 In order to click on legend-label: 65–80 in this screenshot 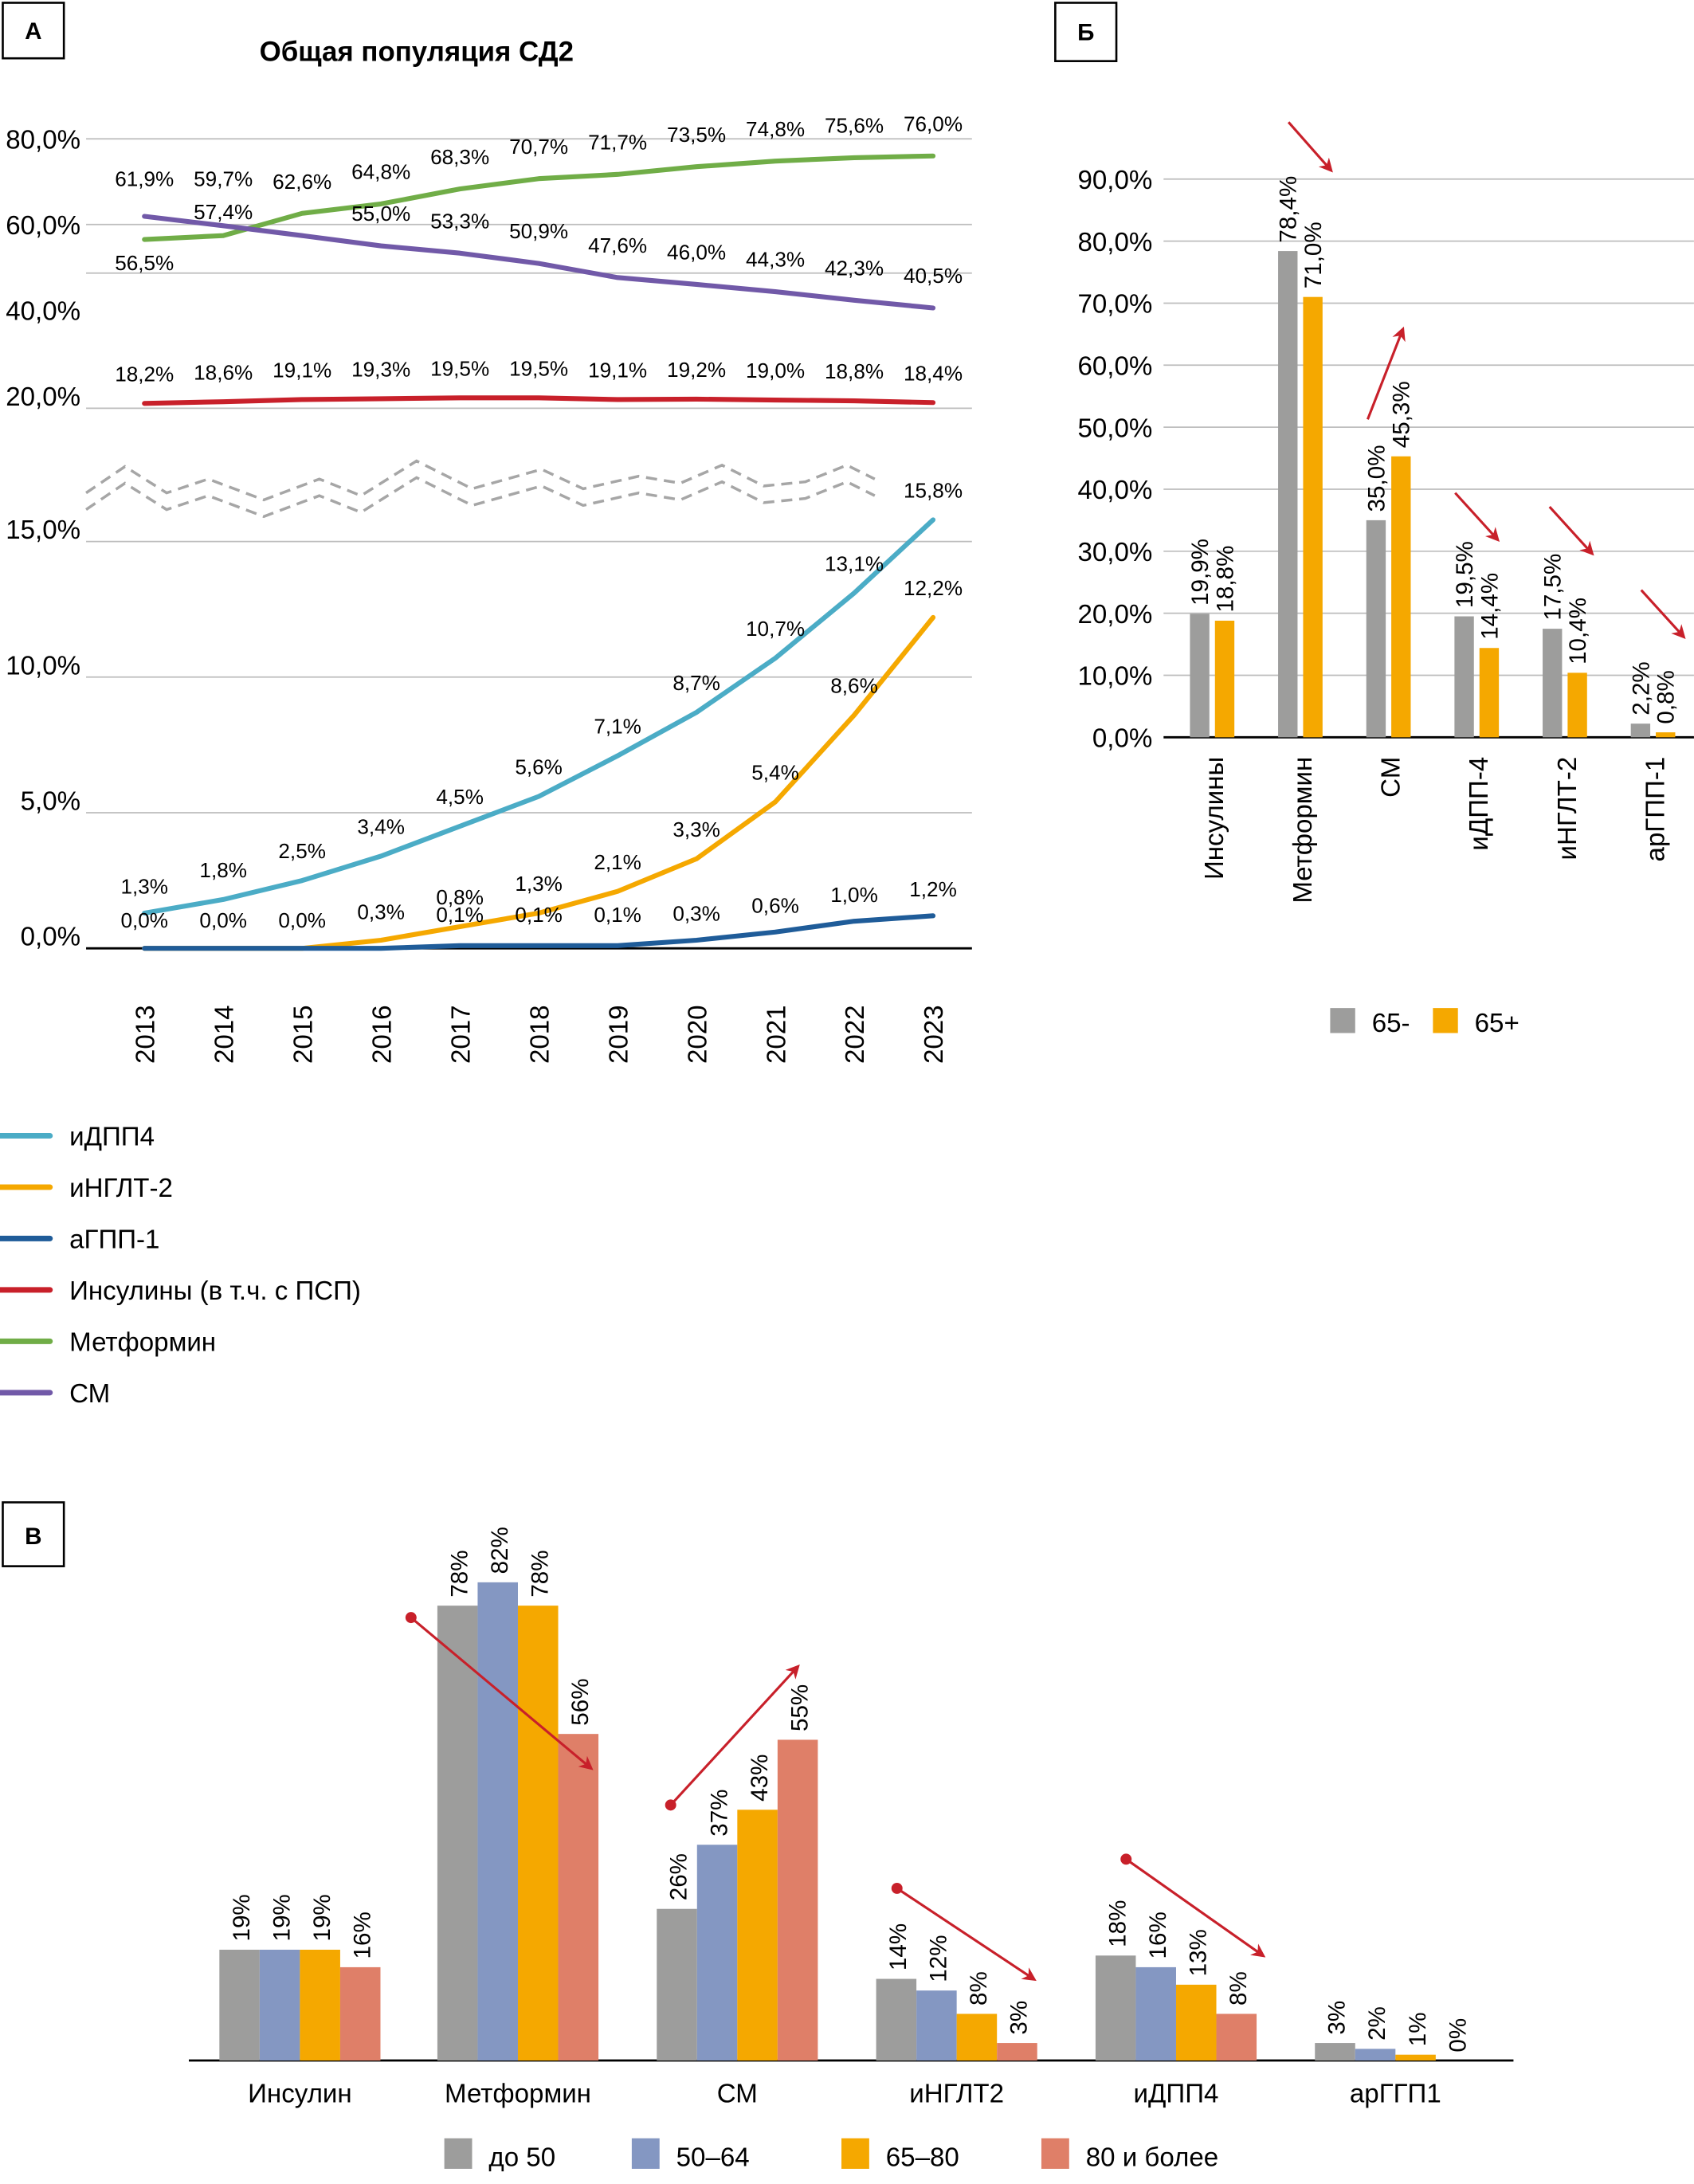, I will do `click(922, 2157)`.